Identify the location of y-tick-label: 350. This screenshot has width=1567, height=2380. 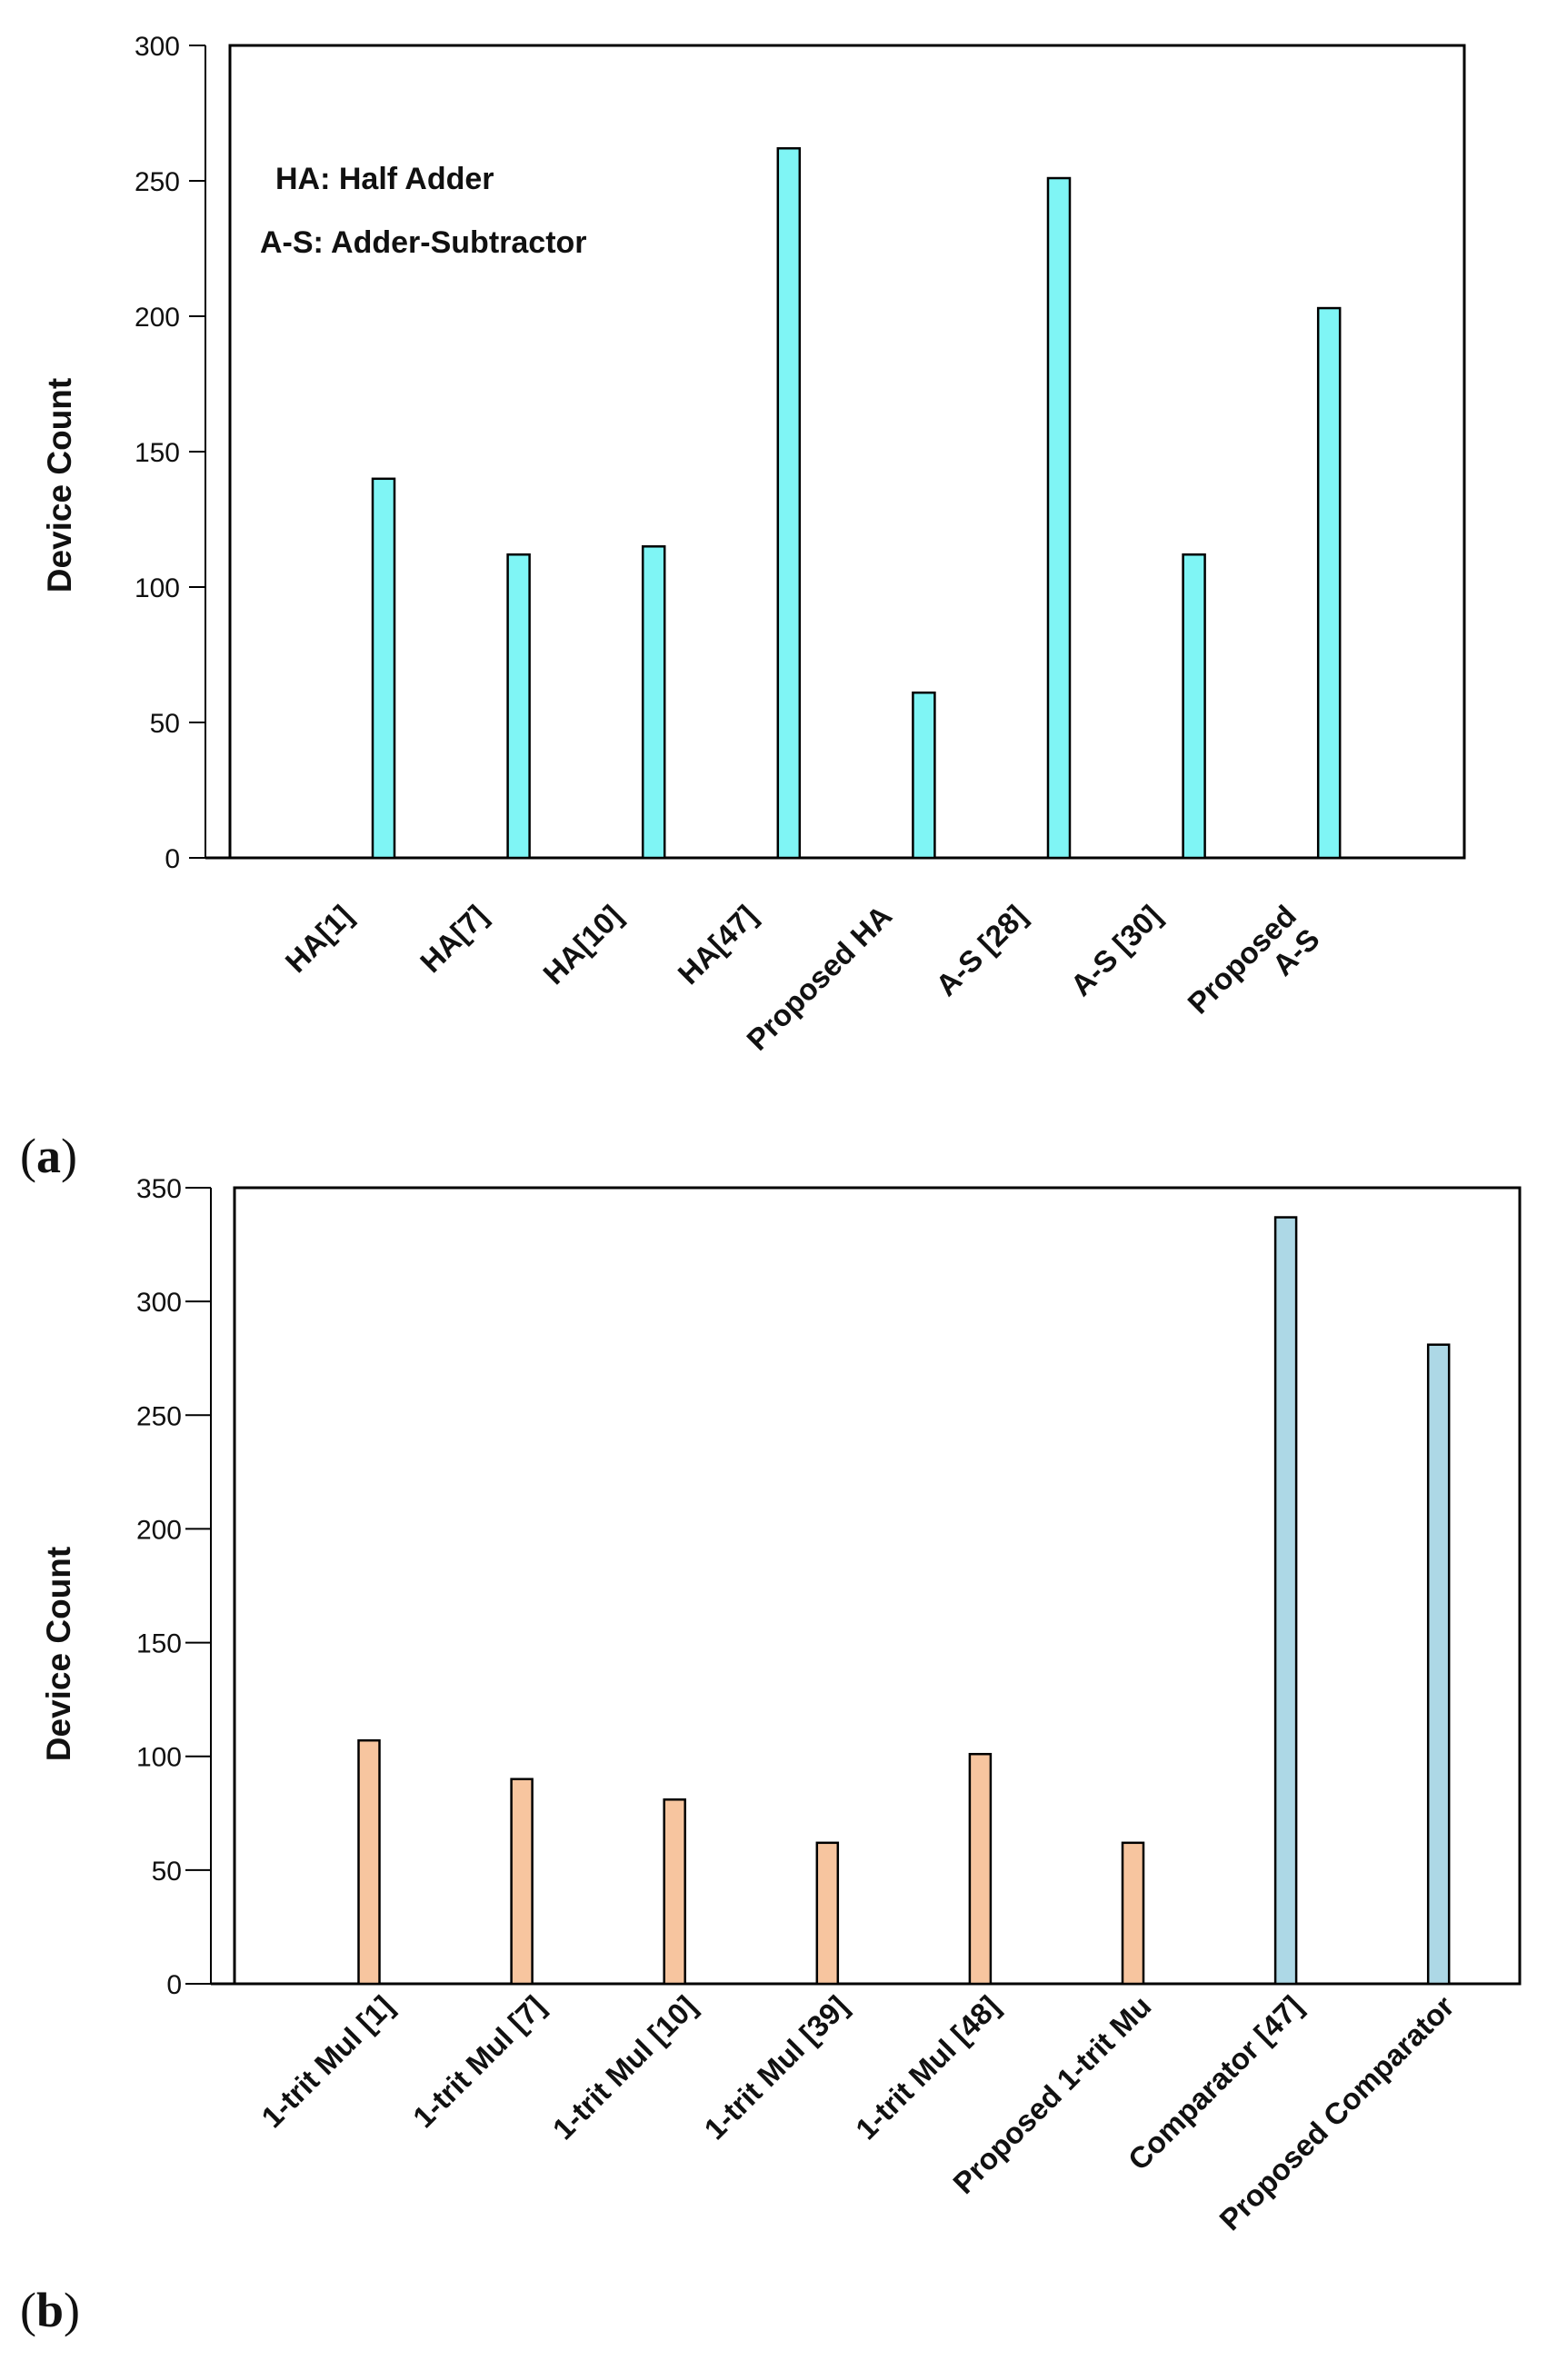
(159, 1189).